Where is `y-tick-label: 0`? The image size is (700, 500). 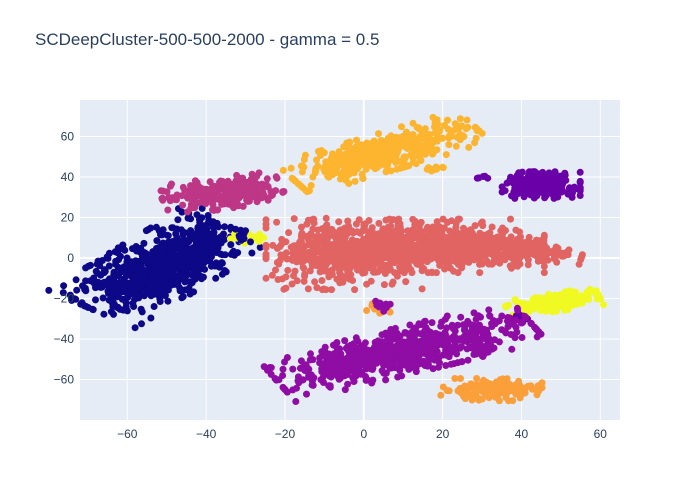 y-tick-label: 0 is located at coordinates (70, 258).